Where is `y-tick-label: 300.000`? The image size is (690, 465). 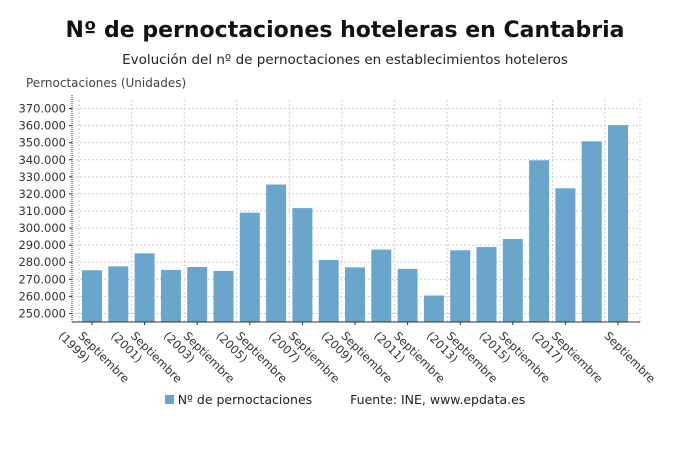
y-tick-label: 300.000 is located at coordinates (42, 228).